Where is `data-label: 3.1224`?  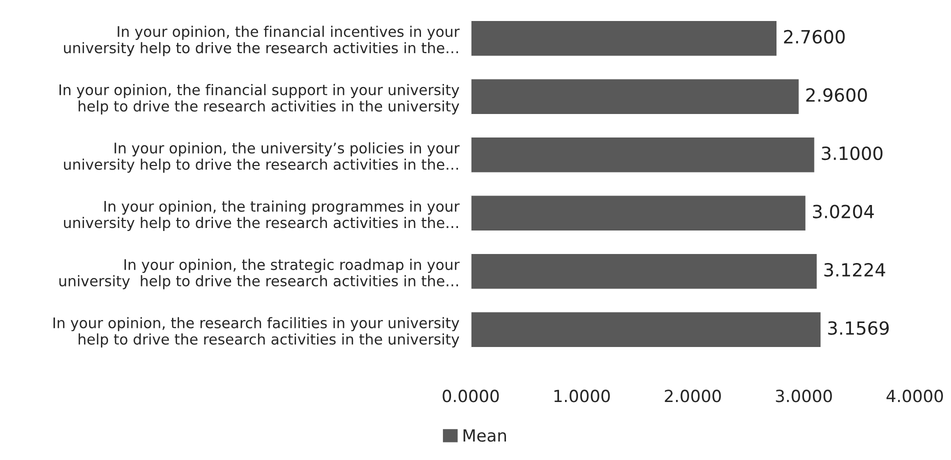 data-label: 3.1224 is located at coordinates (855, 269).